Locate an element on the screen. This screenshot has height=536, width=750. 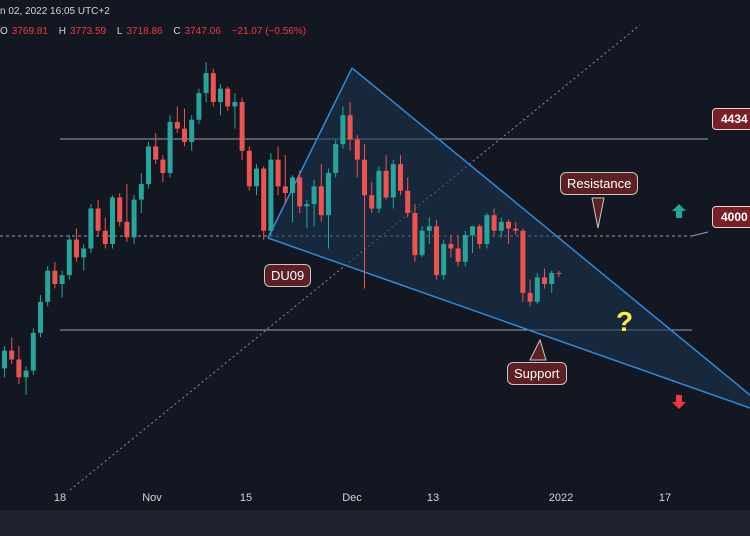
x-tick: 13 is located at coordinates (433, 498).